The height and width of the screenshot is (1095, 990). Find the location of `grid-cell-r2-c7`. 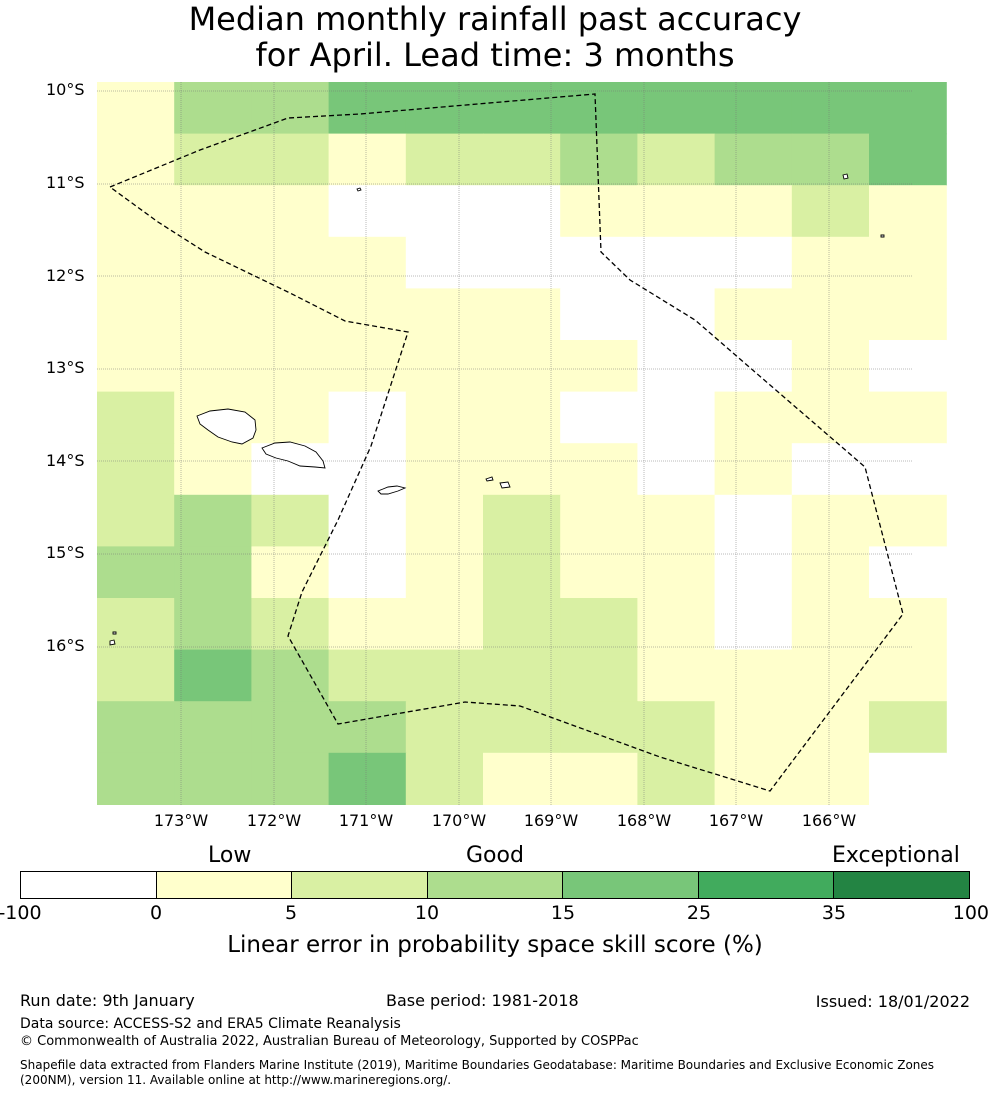

grid-cell-r2-c7 is located at coordinates (676, 211).